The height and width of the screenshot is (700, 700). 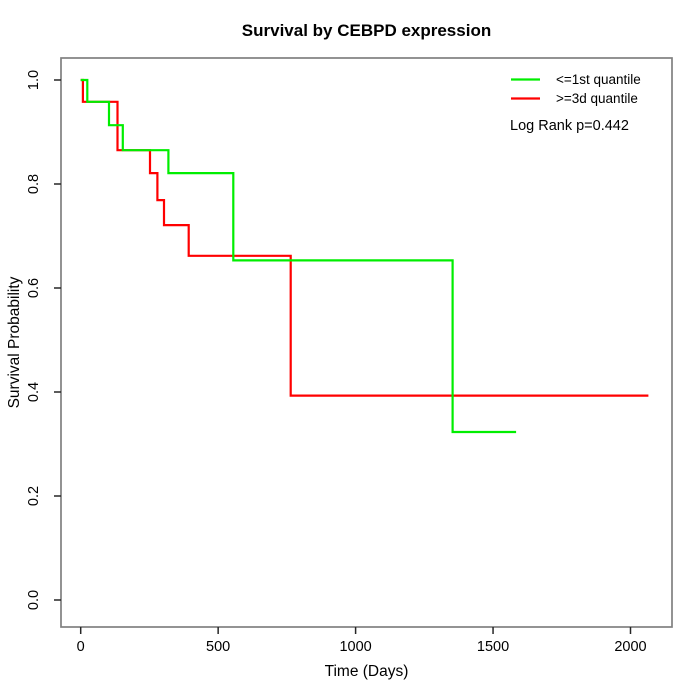 I want to click on y-tick-label: 0.0, so click(x=34, y=600).